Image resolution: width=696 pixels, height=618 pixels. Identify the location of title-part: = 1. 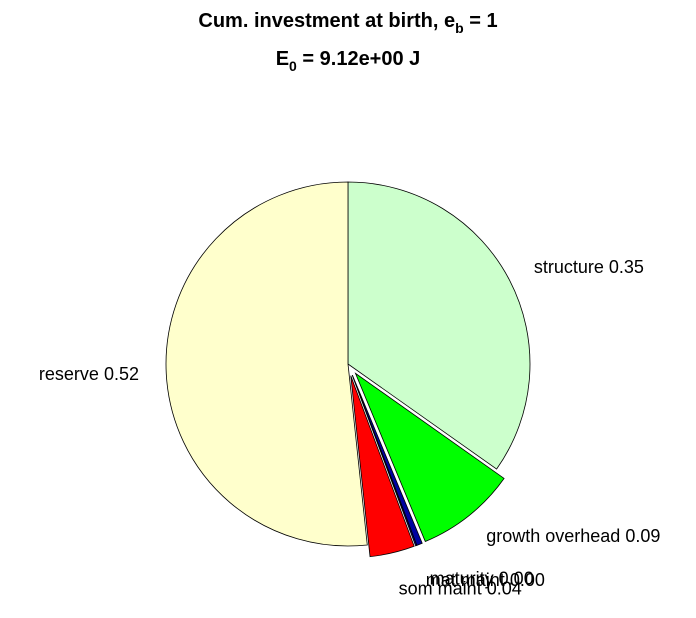
(481, 21).